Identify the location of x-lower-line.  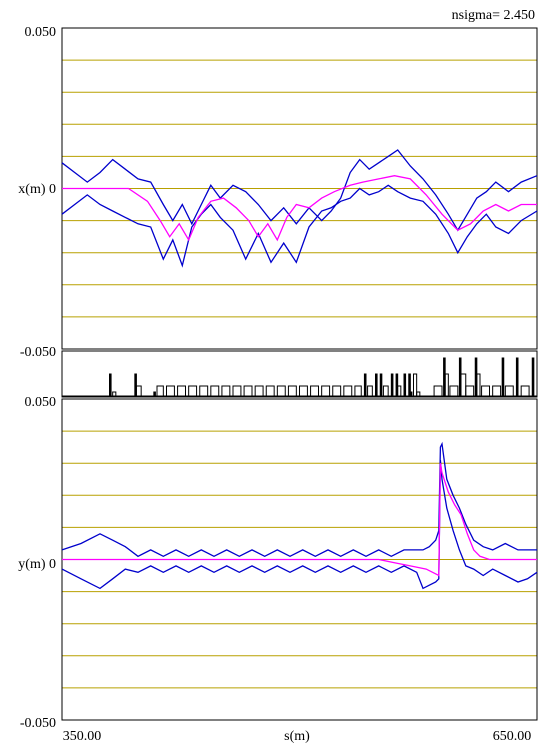
(299, 226).